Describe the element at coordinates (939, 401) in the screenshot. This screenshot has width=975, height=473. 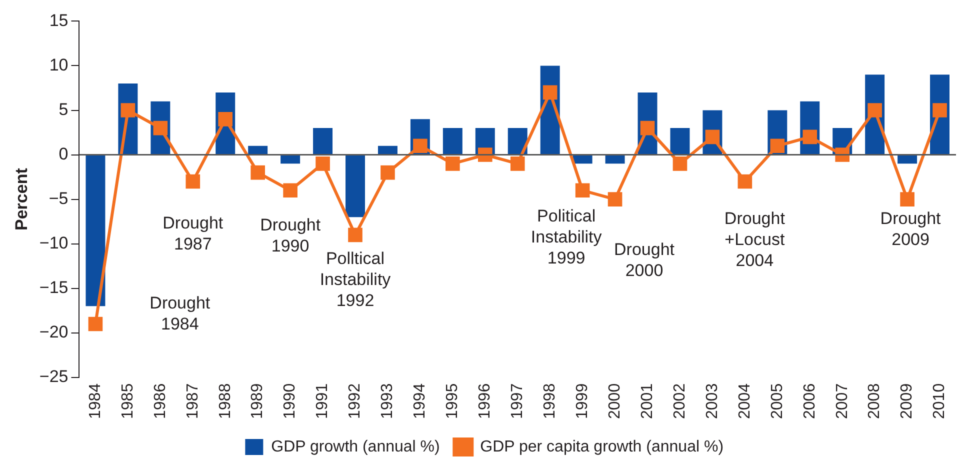
I see `x-tick-label: 2010` at that location.